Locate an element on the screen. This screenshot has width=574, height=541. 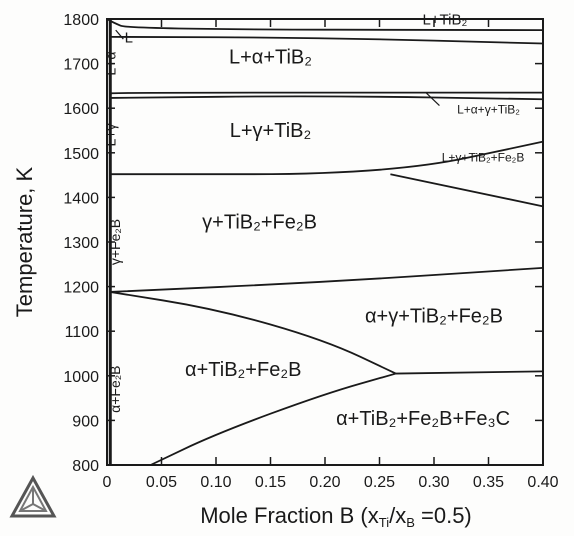
region-label: L+TiB₂ is located at coordinates (444, 19).